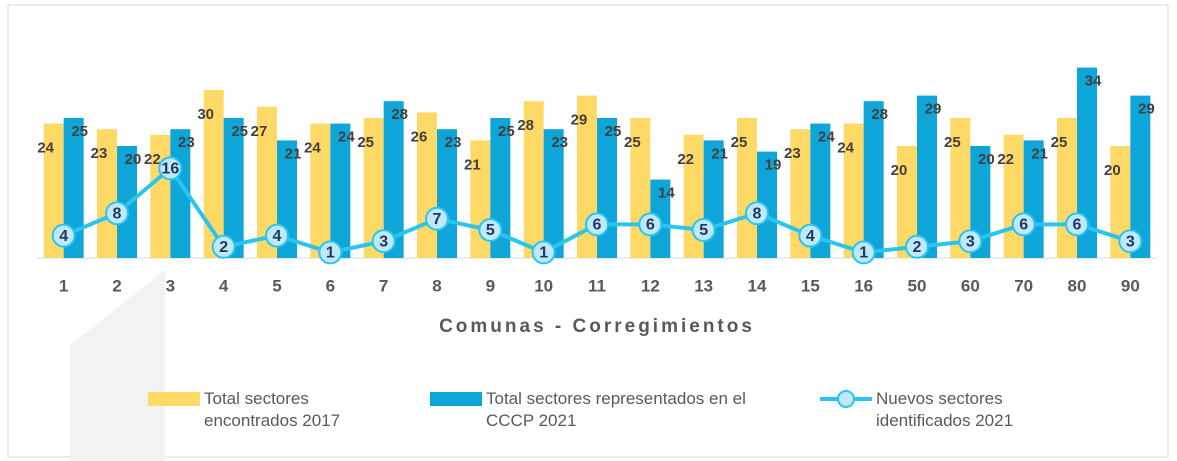 The image size is (1177, 461). I want to click on line-value-label: 7, so click(437, 219).